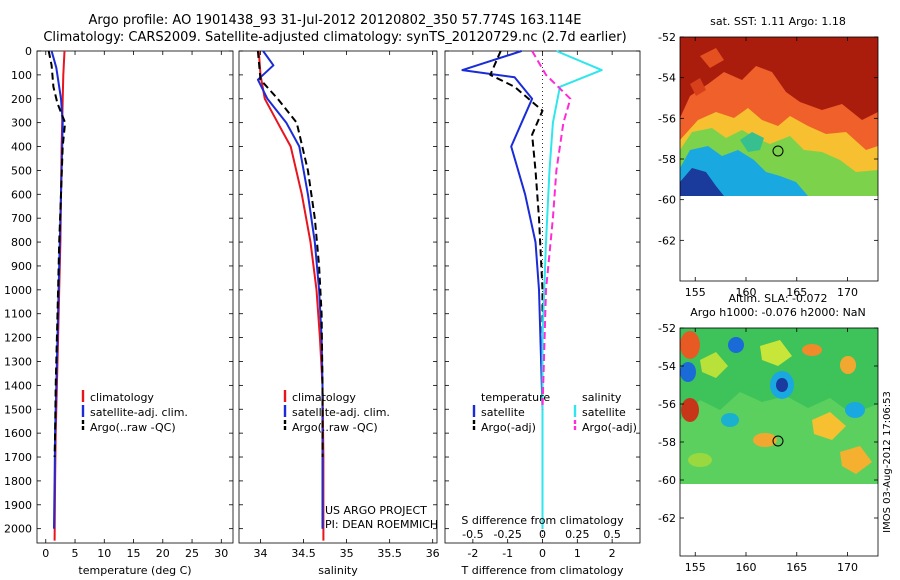  I want to click on x-tick-label: 35.5, so click(389, 553).